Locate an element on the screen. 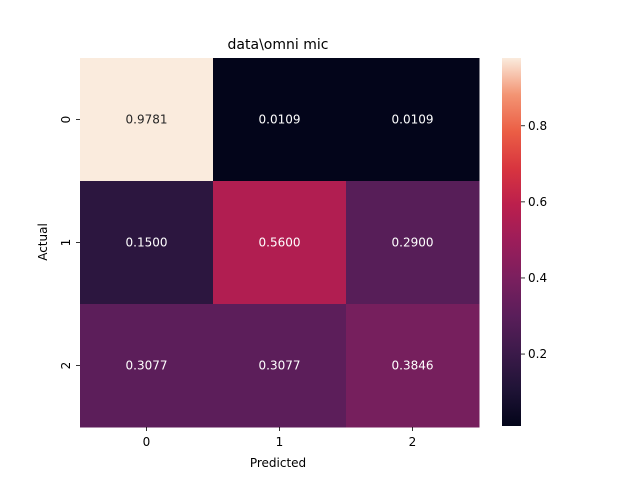 This screenshot has width=640, height=480. cell-value-label: 0.2900 is located at coordinates (413, 243).